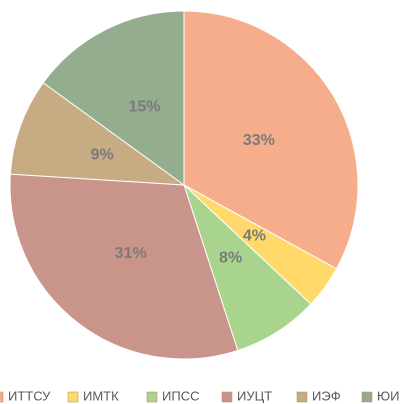 The height and width of the screenshot is (404, 405). I want to click on legend-label: ИЭФ, so click(326, 395).